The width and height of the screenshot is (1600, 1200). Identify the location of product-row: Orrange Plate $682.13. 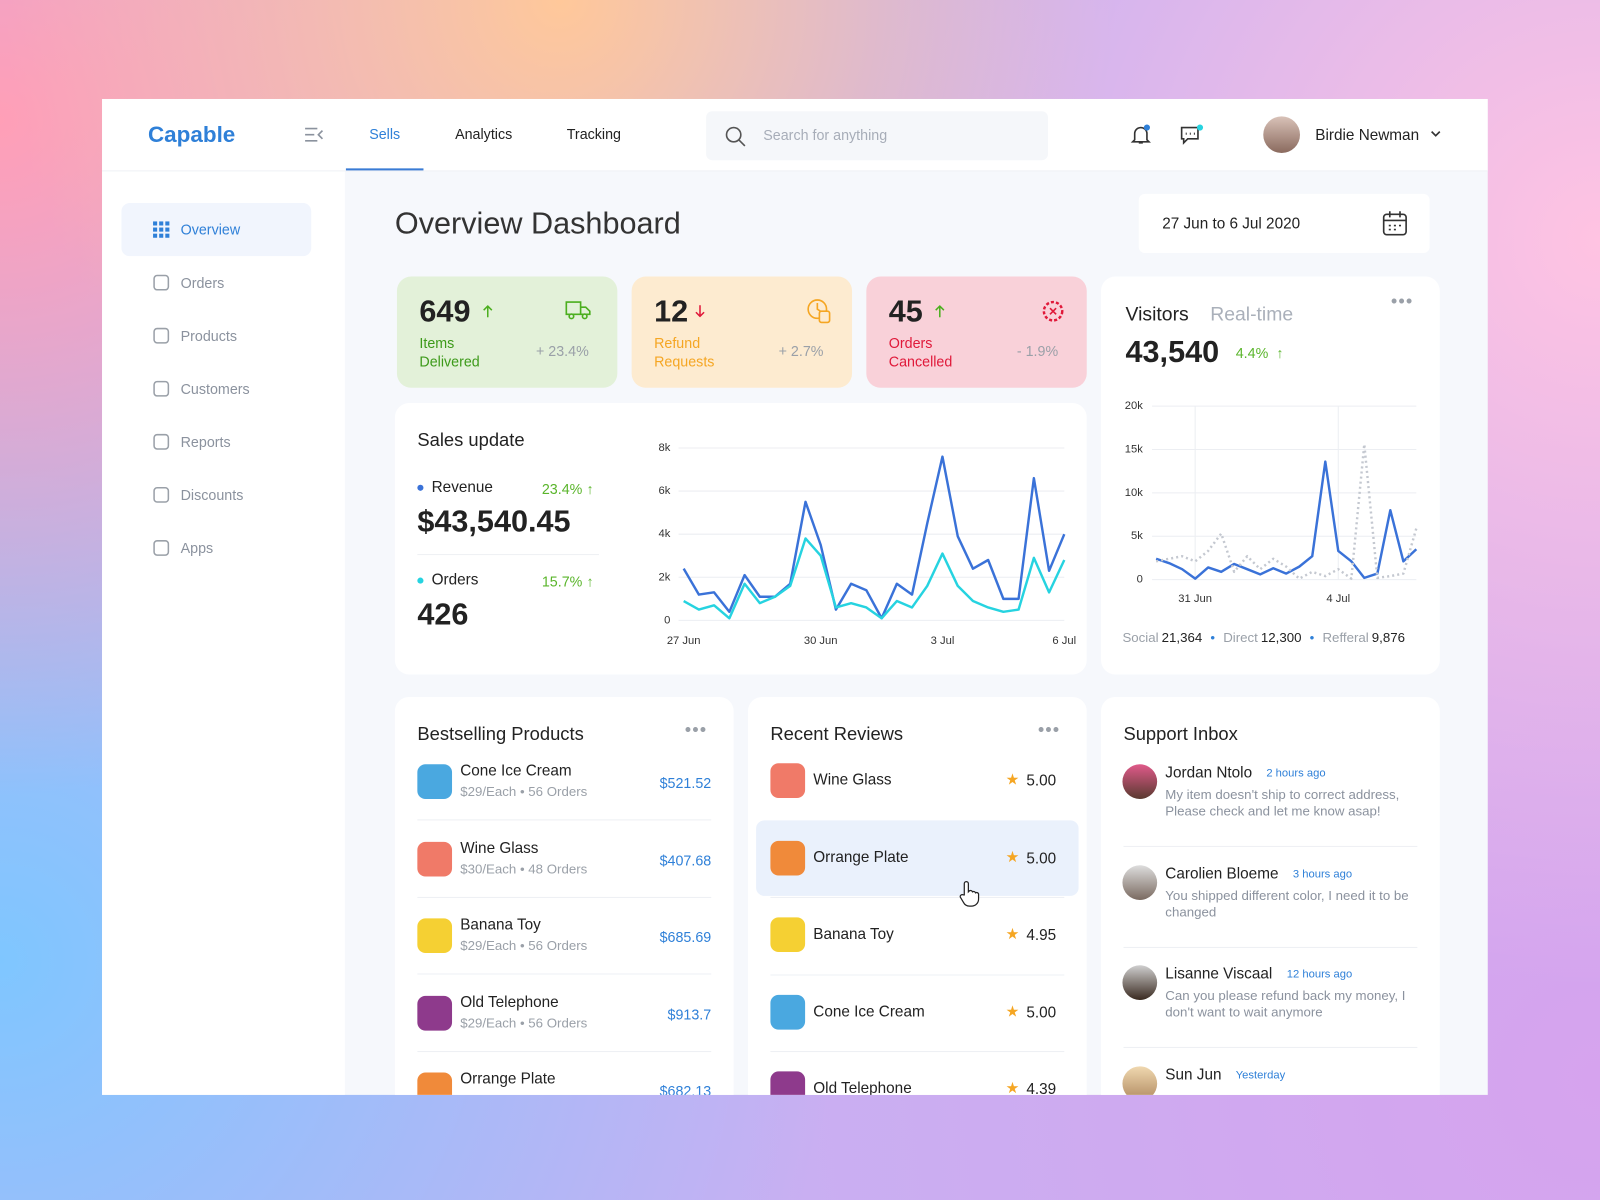
(564, 1073).